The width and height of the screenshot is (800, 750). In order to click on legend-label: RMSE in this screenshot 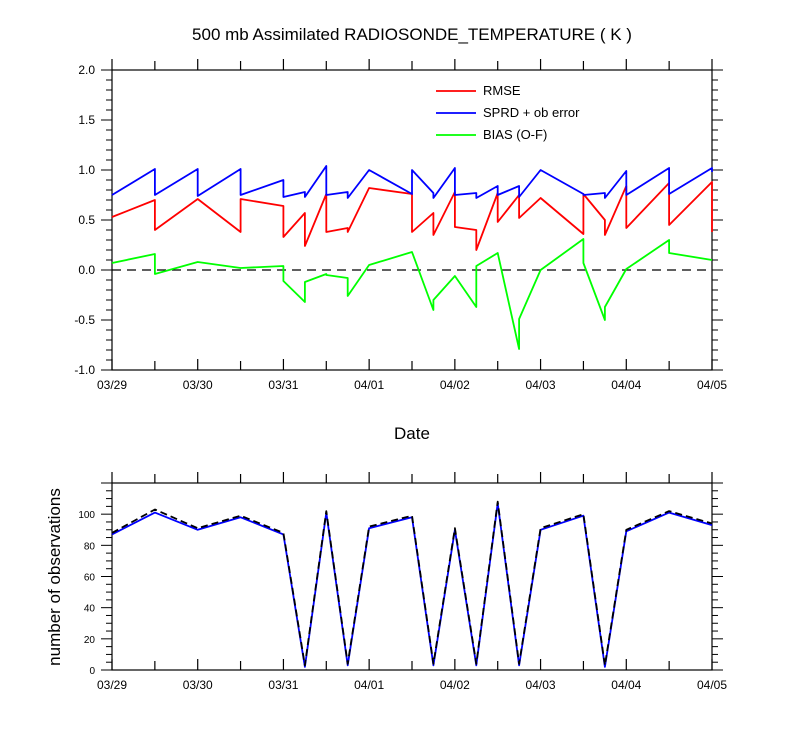, I will do `click(502, 90)`.